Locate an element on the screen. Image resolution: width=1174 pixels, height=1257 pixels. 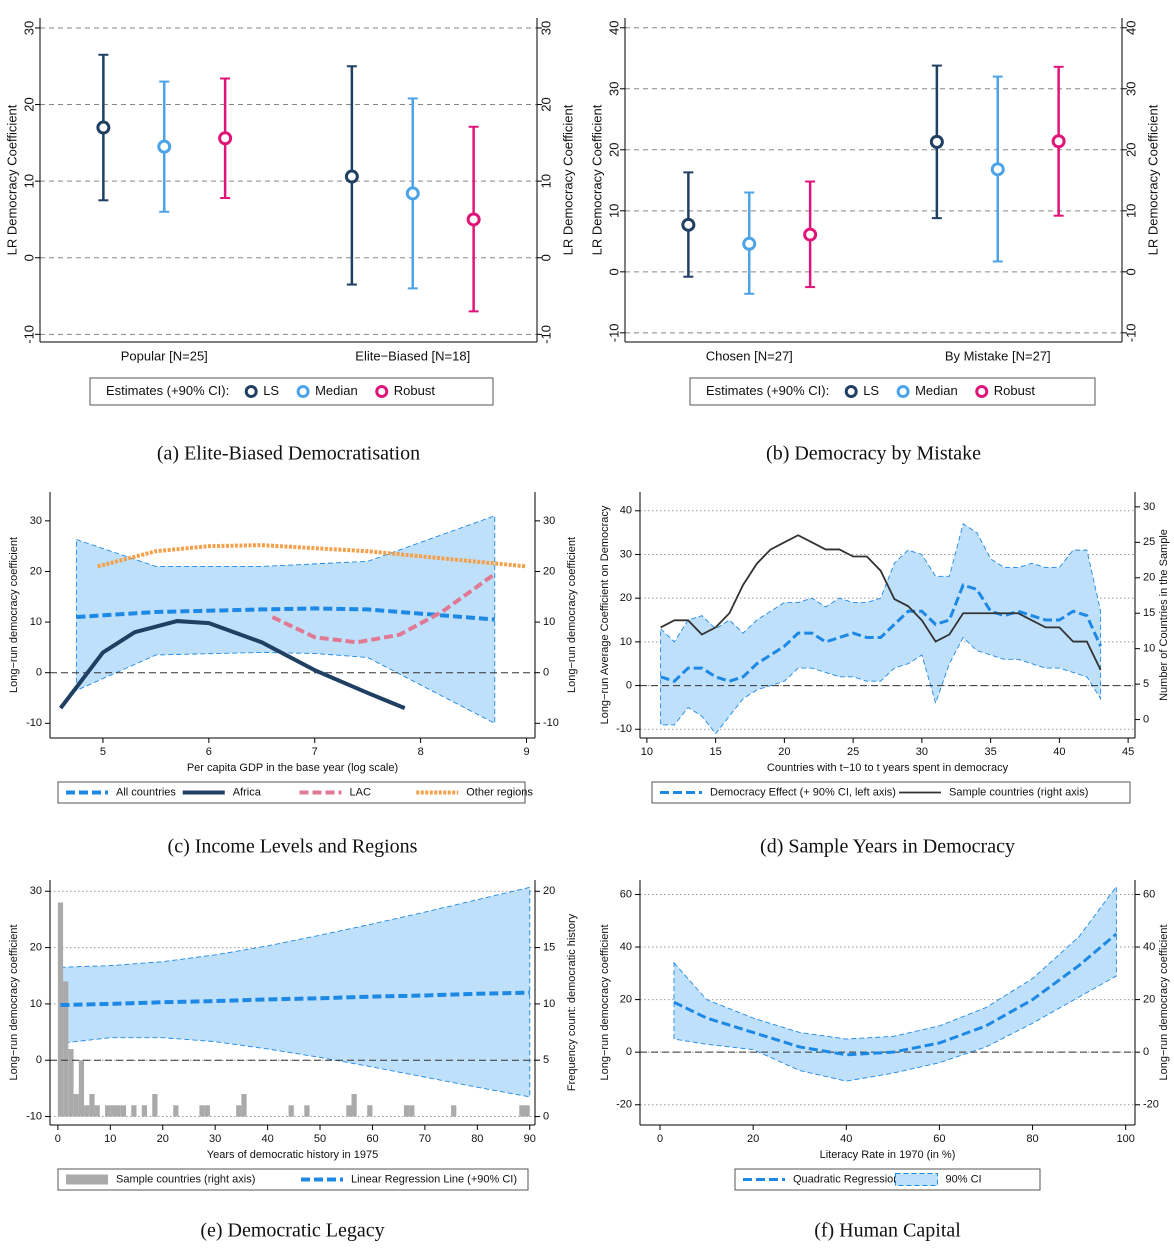
y2-axis-title: Long−run democracy coefficient is located at coordinates (1164, 1002).